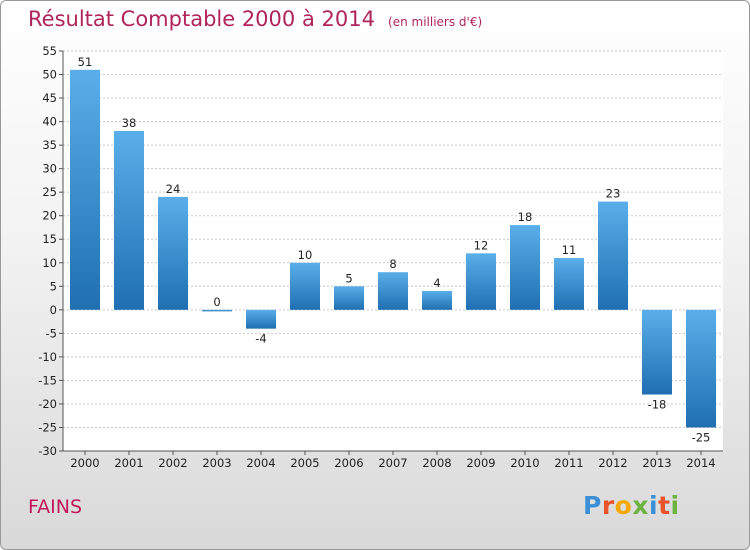 The height and width of the screenshot is (550, 750). I want to click on x-tick-label: 2001, so click(128, 463).